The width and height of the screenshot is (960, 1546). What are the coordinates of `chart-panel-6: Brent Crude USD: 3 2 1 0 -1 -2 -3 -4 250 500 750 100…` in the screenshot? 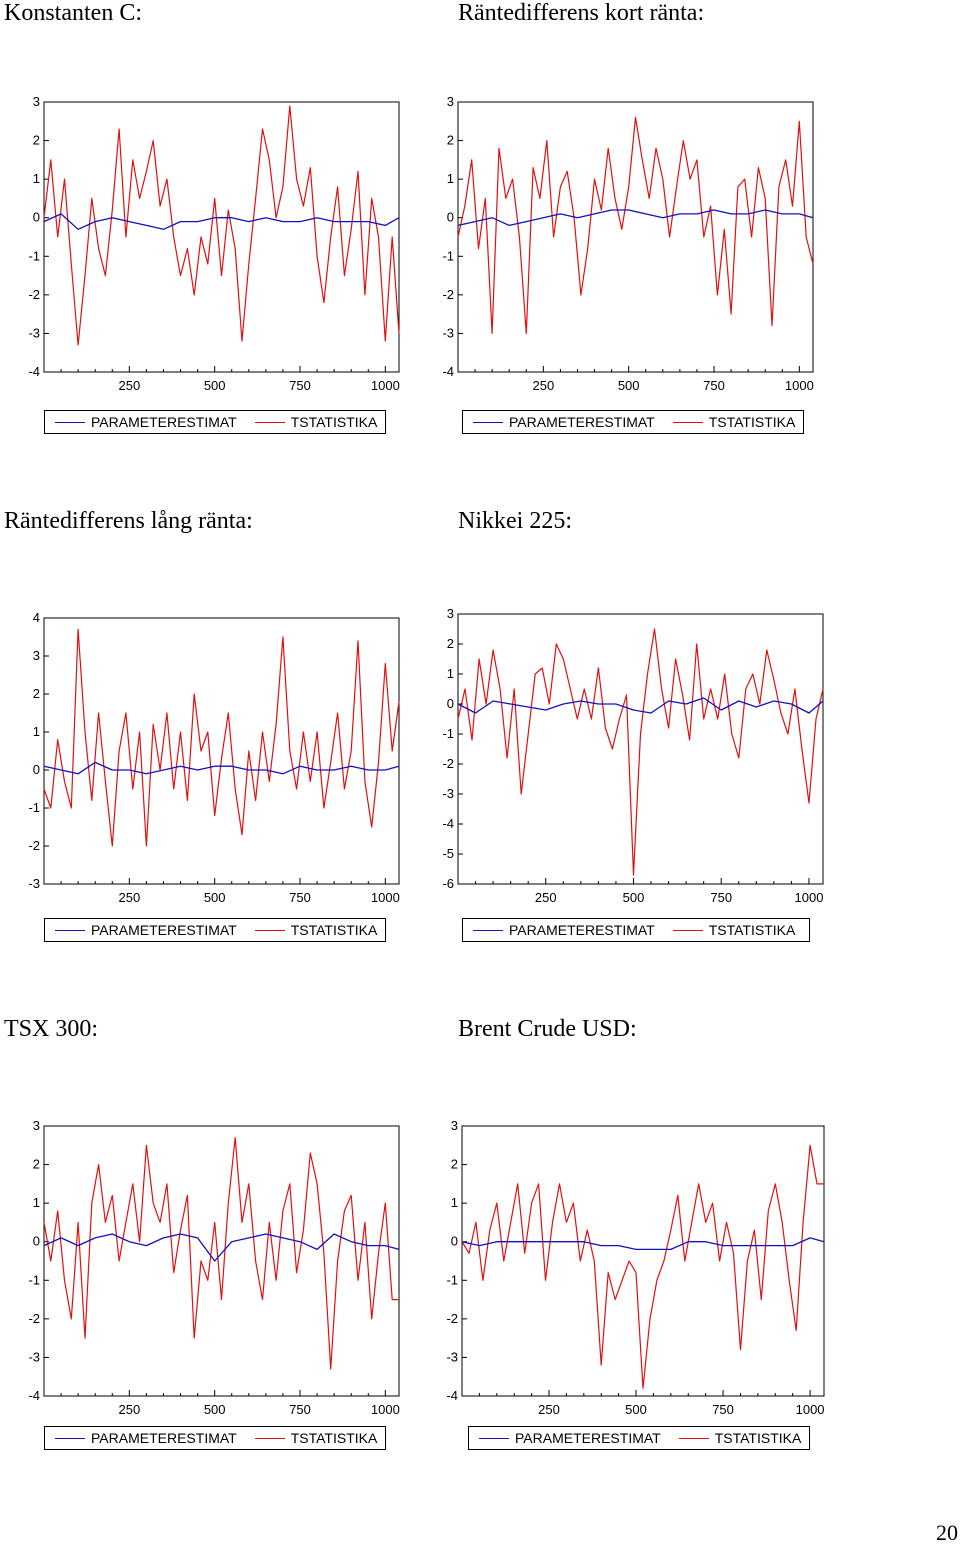 It's located at (672, 1246).